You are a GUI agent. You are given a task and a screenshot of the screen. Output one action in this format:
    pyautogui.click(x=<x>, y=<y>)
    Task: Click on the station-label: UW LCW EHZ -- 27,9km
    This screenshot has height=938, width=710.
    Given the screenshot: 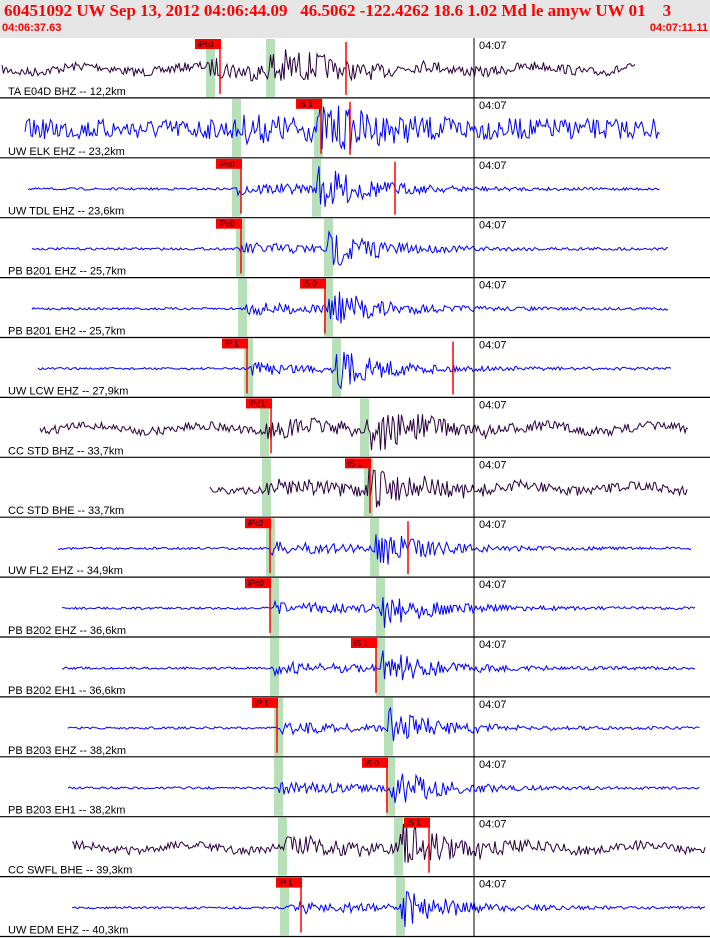 What is the action you would take?
    pyautogui.click(x=68, y=391)
    